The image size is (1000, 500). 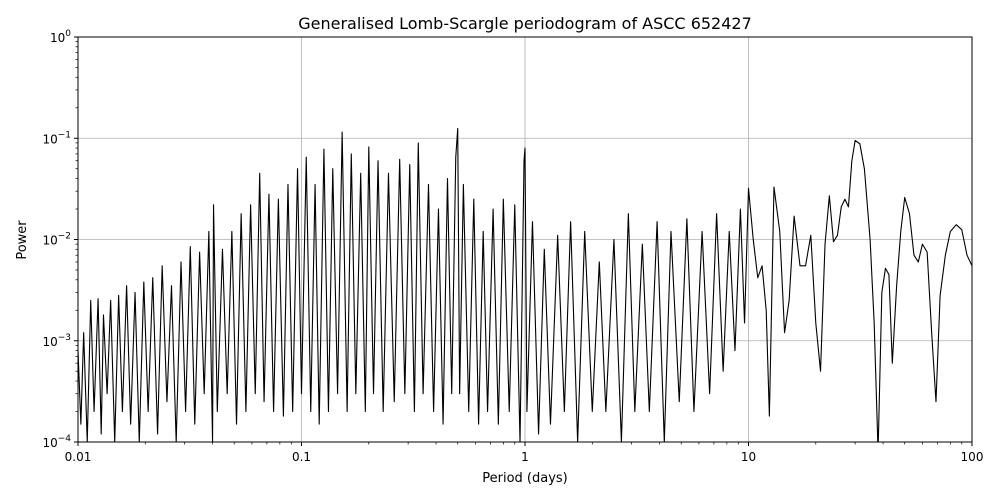 I want to click on y-axis-label: Power, so click(x=22, y=240).